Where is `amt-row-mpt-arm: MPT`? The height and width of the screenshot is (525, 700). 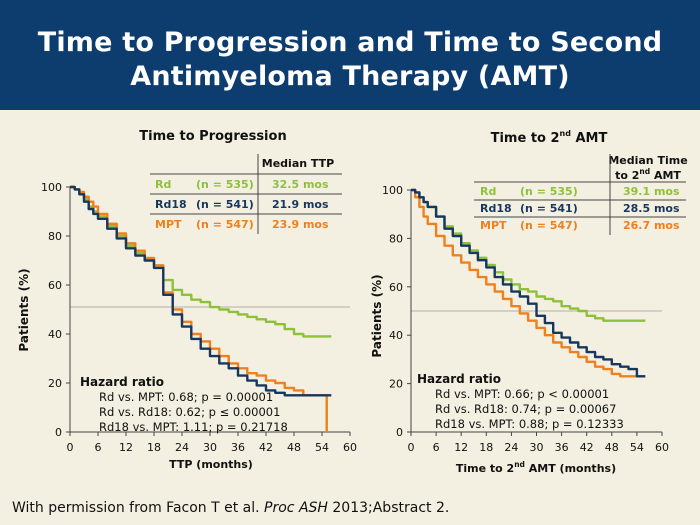
amt-row-mpt-arm: MPT is located at coordinates (493, 225).